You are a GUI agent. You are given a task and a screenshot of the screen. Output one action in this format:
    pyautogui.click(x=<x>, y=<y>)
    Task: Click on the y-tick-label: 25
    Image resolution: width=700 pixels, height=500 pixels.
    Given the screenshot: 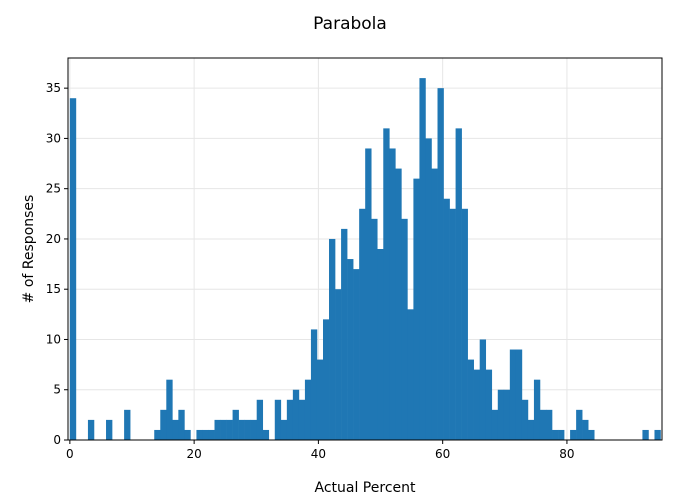 What is the action you would take?
    pyautogui.click(x=53, y=189)
    